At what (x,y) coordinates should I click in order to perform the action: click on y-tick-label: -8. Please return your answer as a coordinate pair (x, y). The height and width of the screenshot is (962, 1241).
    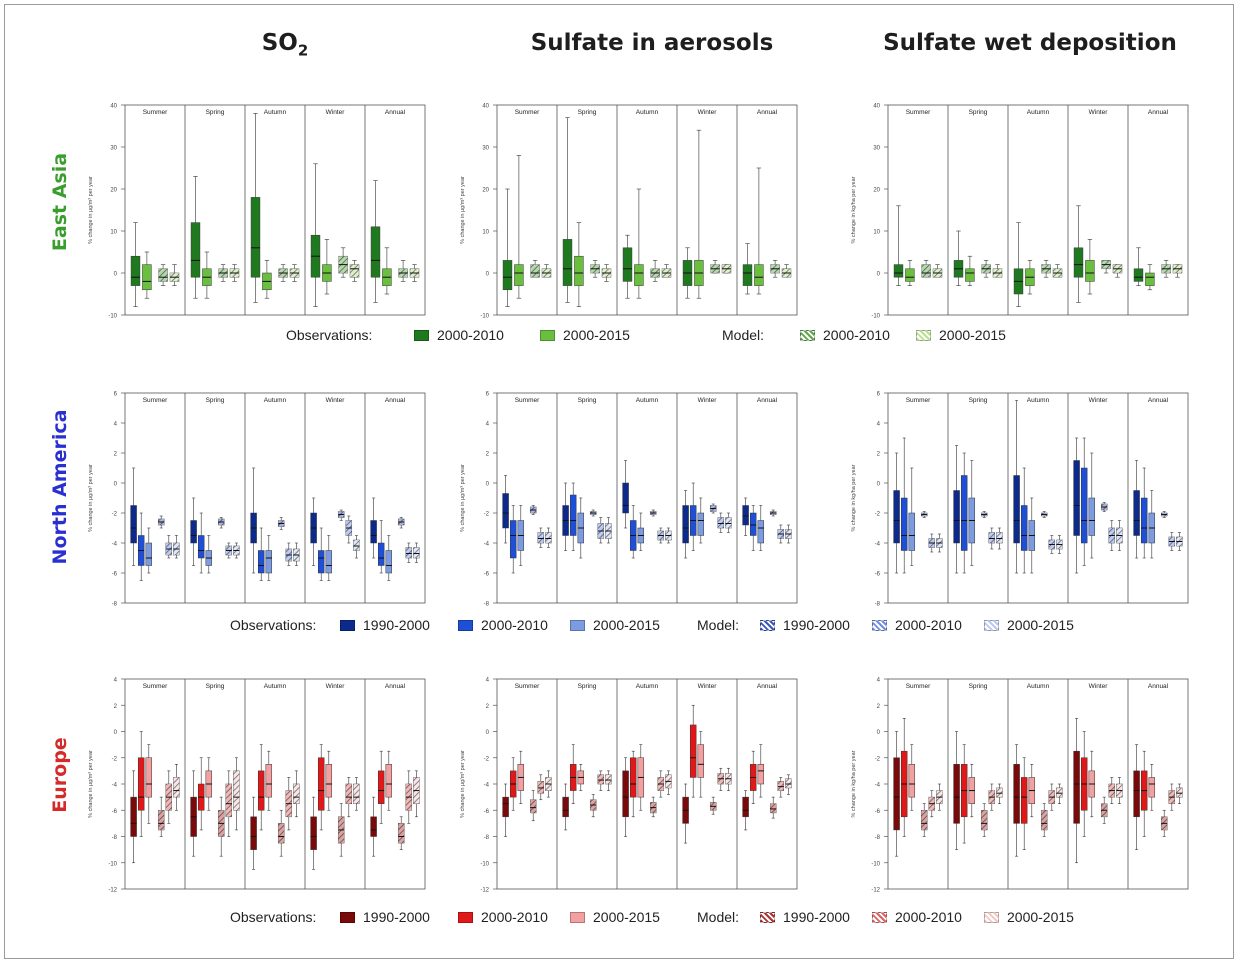
    Looking at the image, I should click on (115, 605).